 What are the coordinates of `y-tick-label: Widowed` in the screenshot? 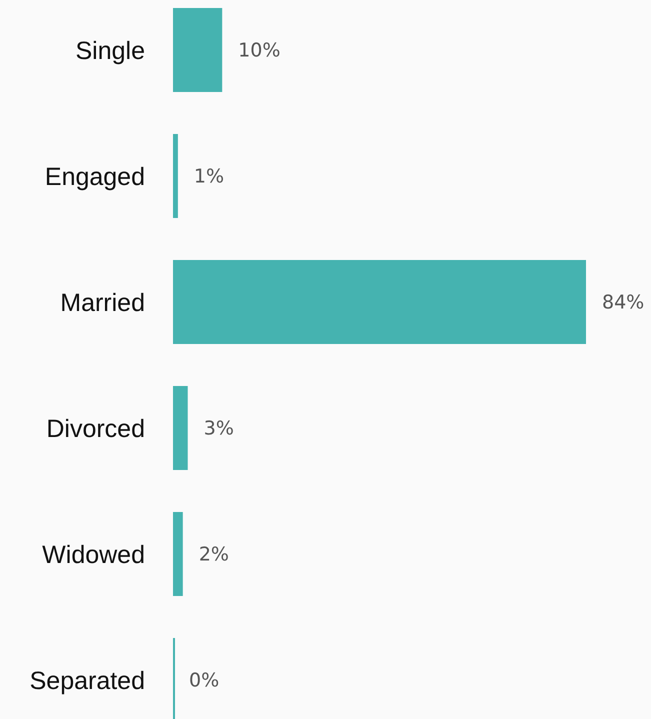 It's located at (93, 554).